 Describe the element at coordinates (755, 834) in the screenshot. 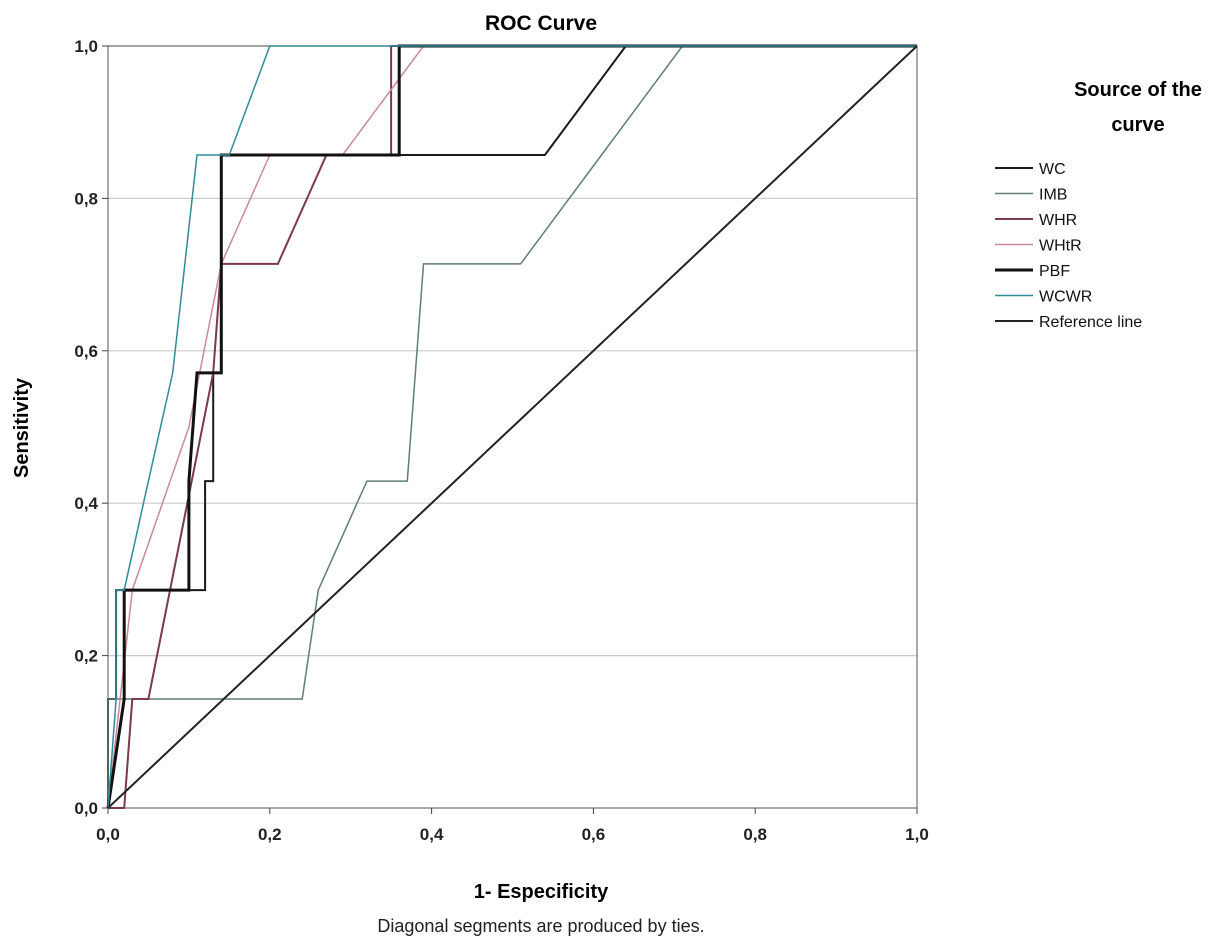

I see `x-tick-label: 0,8` at that location.